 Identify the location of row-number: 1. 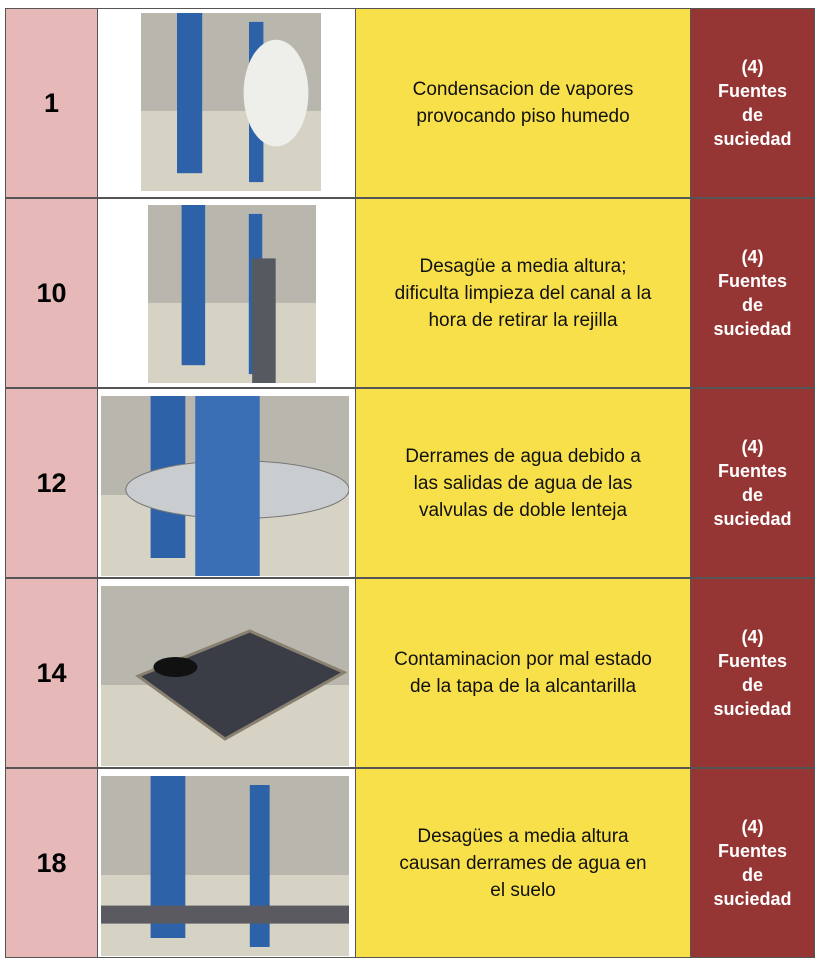
(51, 103).